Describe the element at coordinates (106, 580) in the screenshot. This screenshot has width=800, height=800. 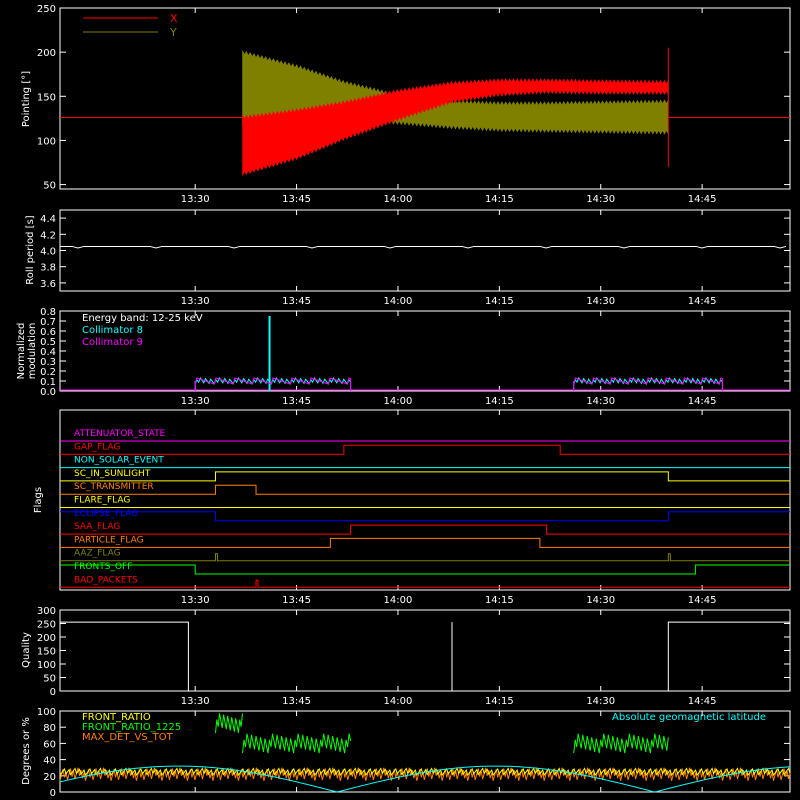
I see `flag-label: BAD_PACKETS` at that location.